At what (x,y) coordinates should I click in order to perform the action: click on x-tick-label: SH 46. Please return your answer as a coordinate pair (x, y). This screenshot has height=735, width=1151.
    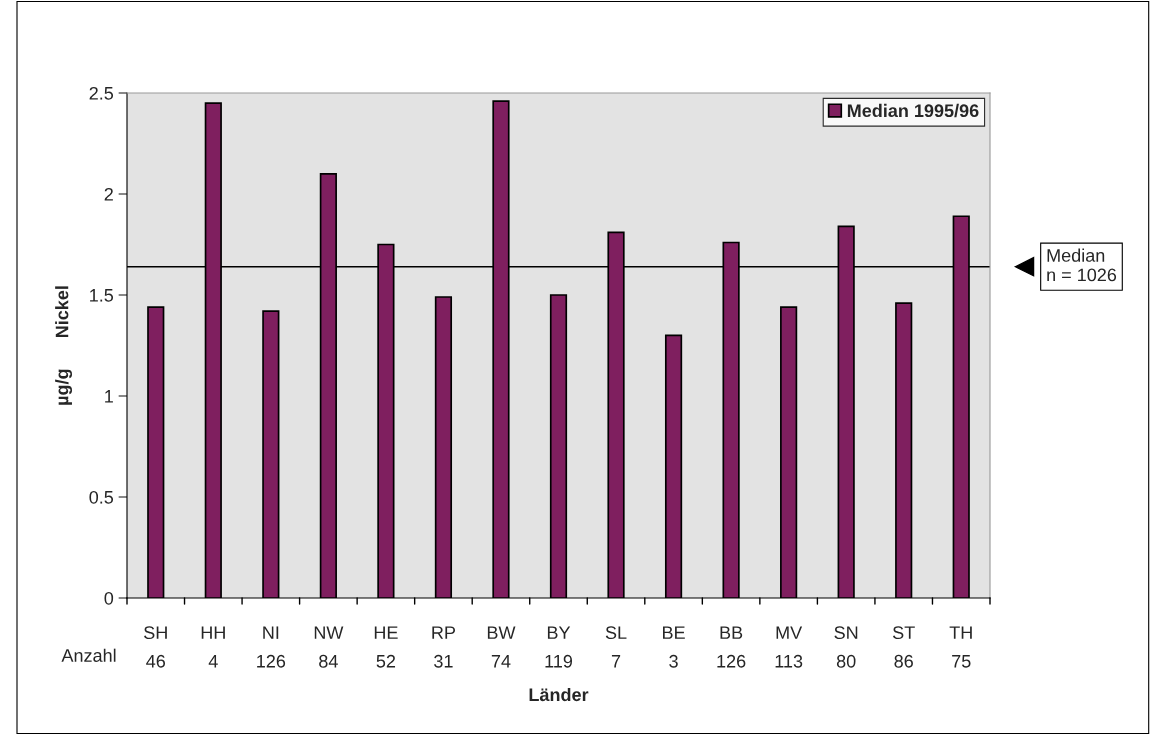
    Looking at the image, I should click on (155, 647).